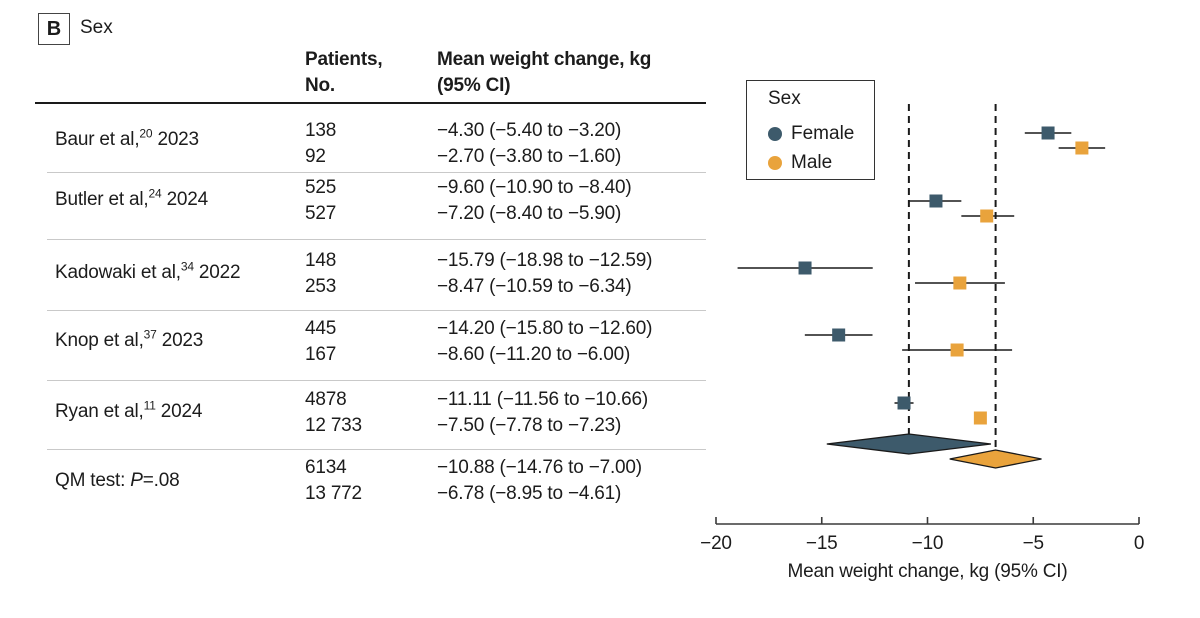 The image size is (1200, 618). I want to click on effect-estimate-male: −8.47 (−10.59 to −6.34), so click(534, 286).